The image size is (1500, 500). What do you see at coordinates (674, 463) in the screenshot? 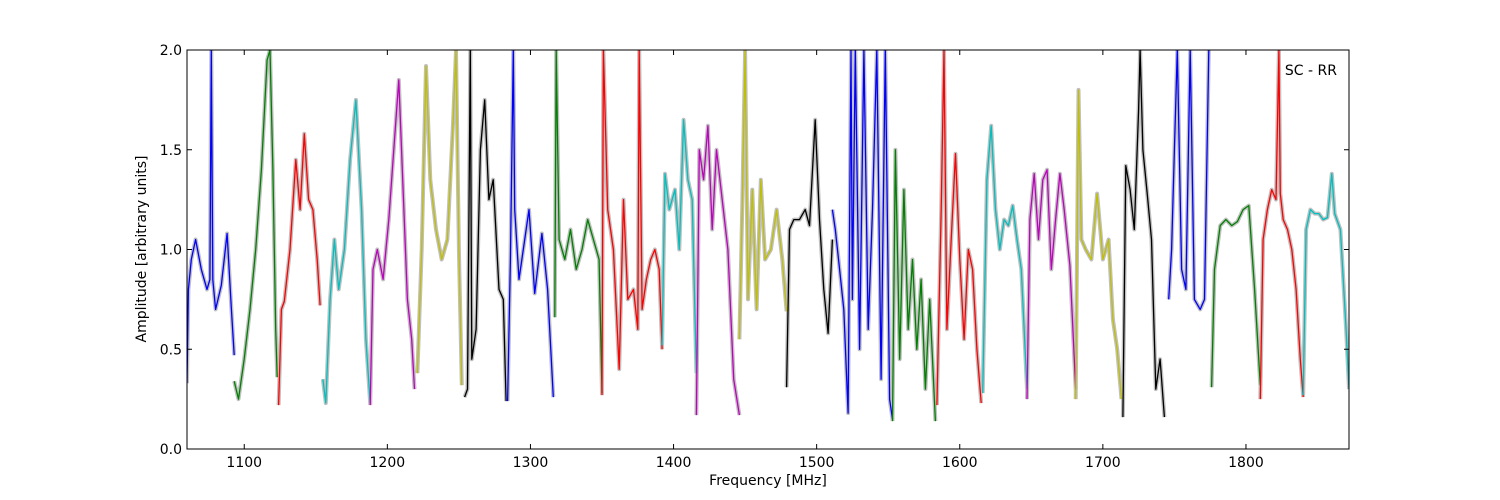
I see `x-tick-label: 1400` at bounding box center [674, 463].